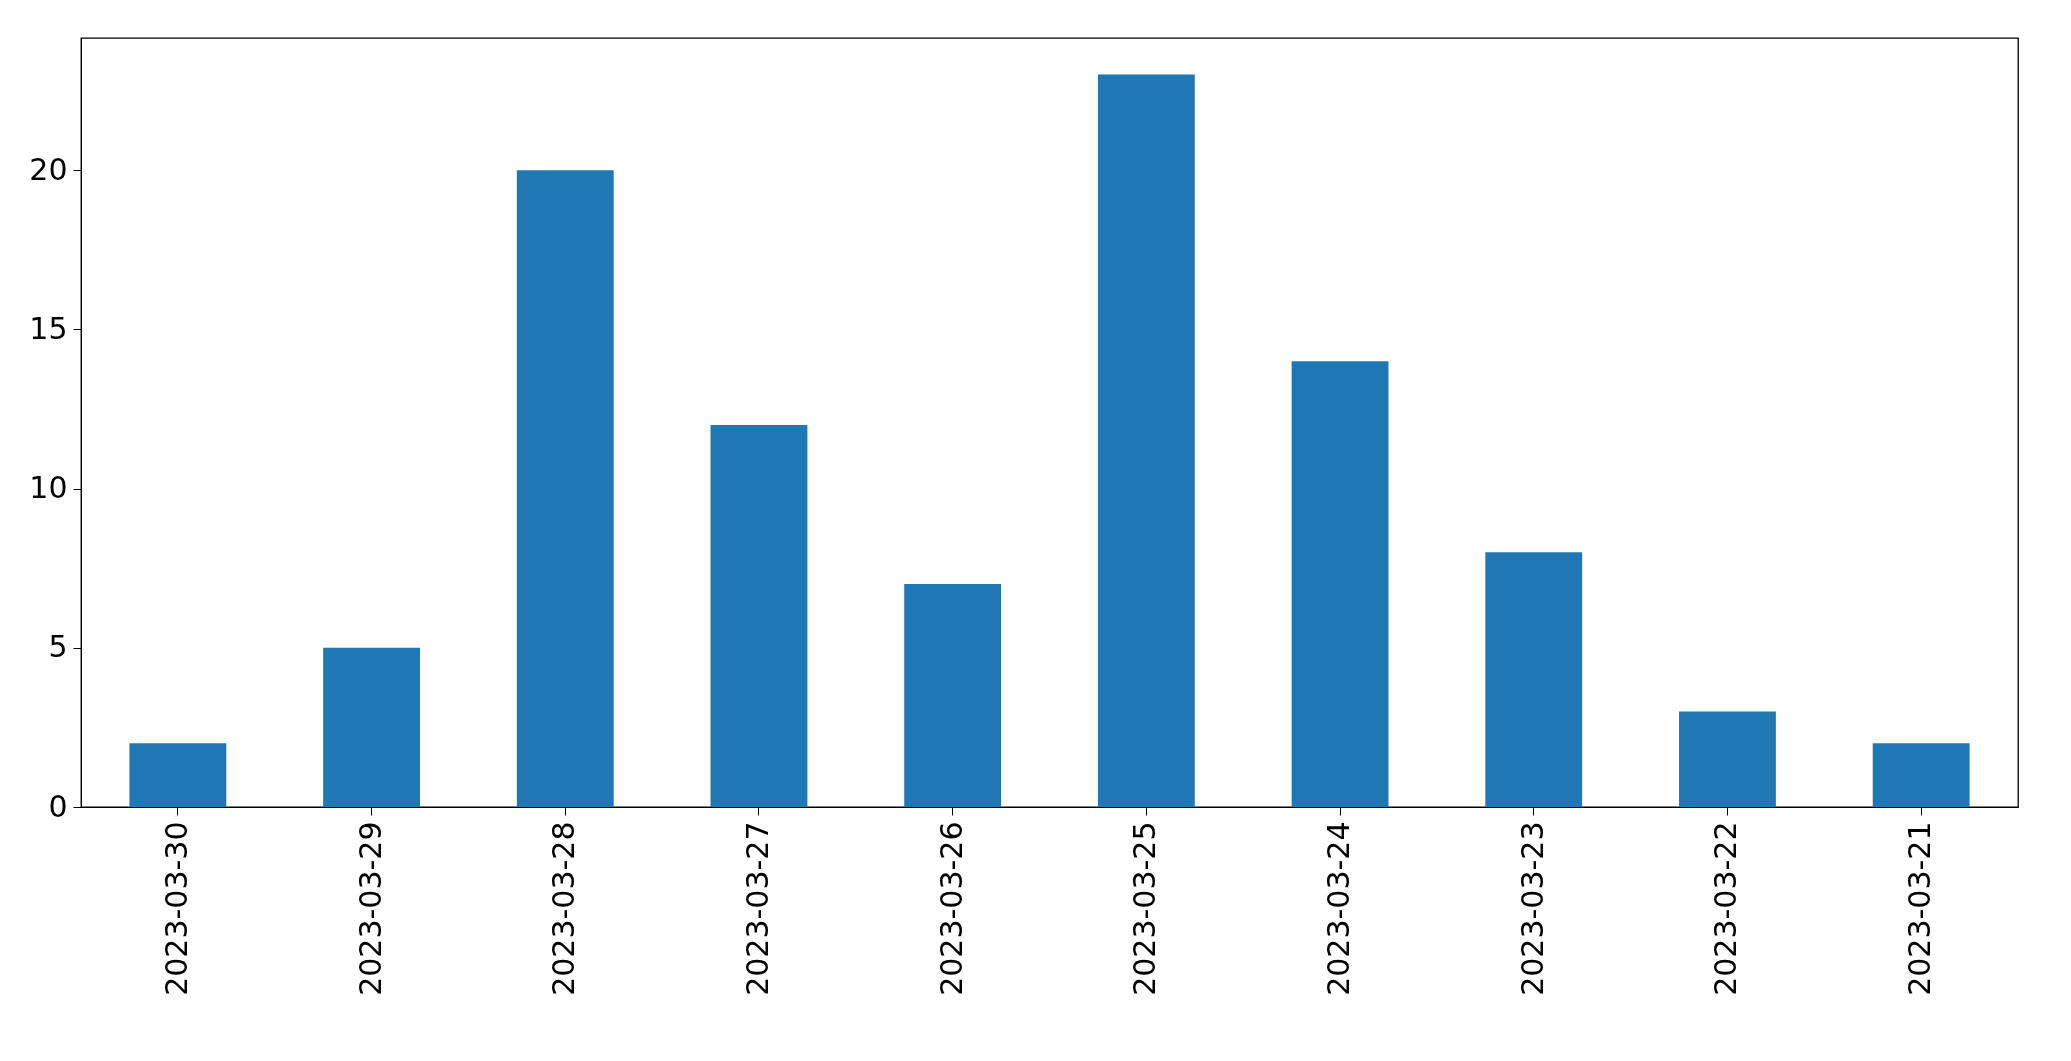 Image resolution: width=2071 pixels, height=1061 pixels. Describe the element at coordinates (1145, 908) in the screenshot. I see `x-tick-label: 2023-03-25` at that location.